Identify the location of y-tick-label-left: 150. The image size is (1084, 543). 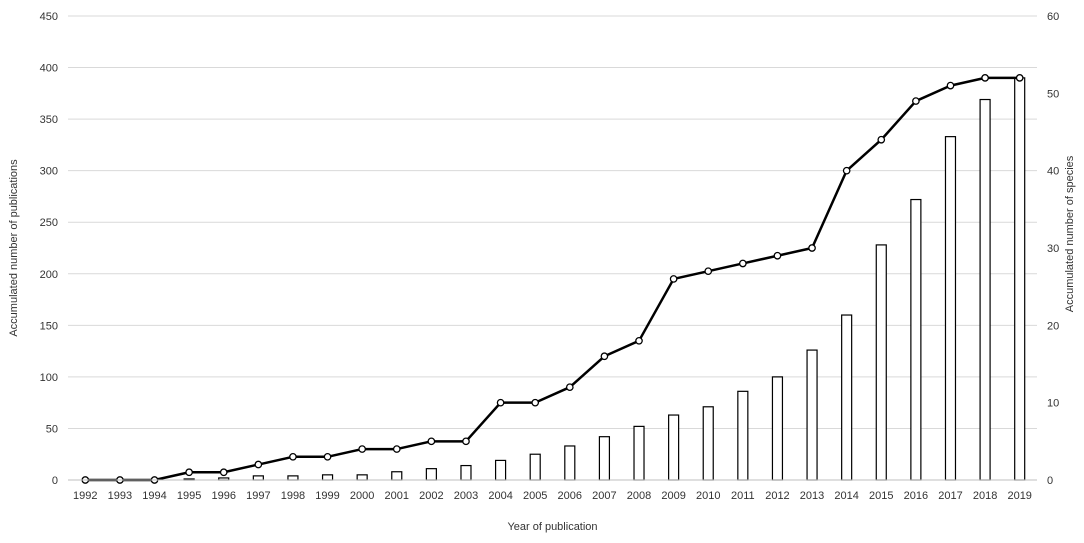
(49, 326).